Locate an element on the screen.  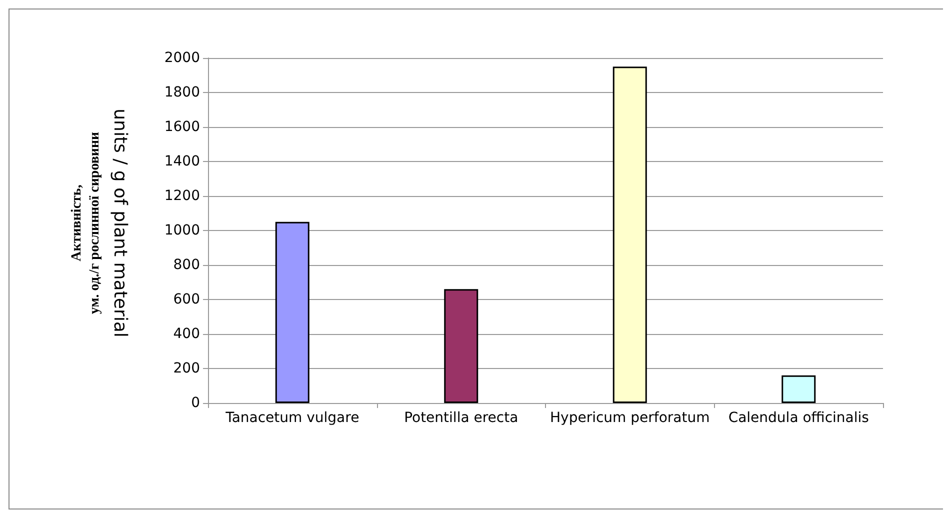
x-tick-label: Hypericum perforatum is located at coordinates (630, 418).